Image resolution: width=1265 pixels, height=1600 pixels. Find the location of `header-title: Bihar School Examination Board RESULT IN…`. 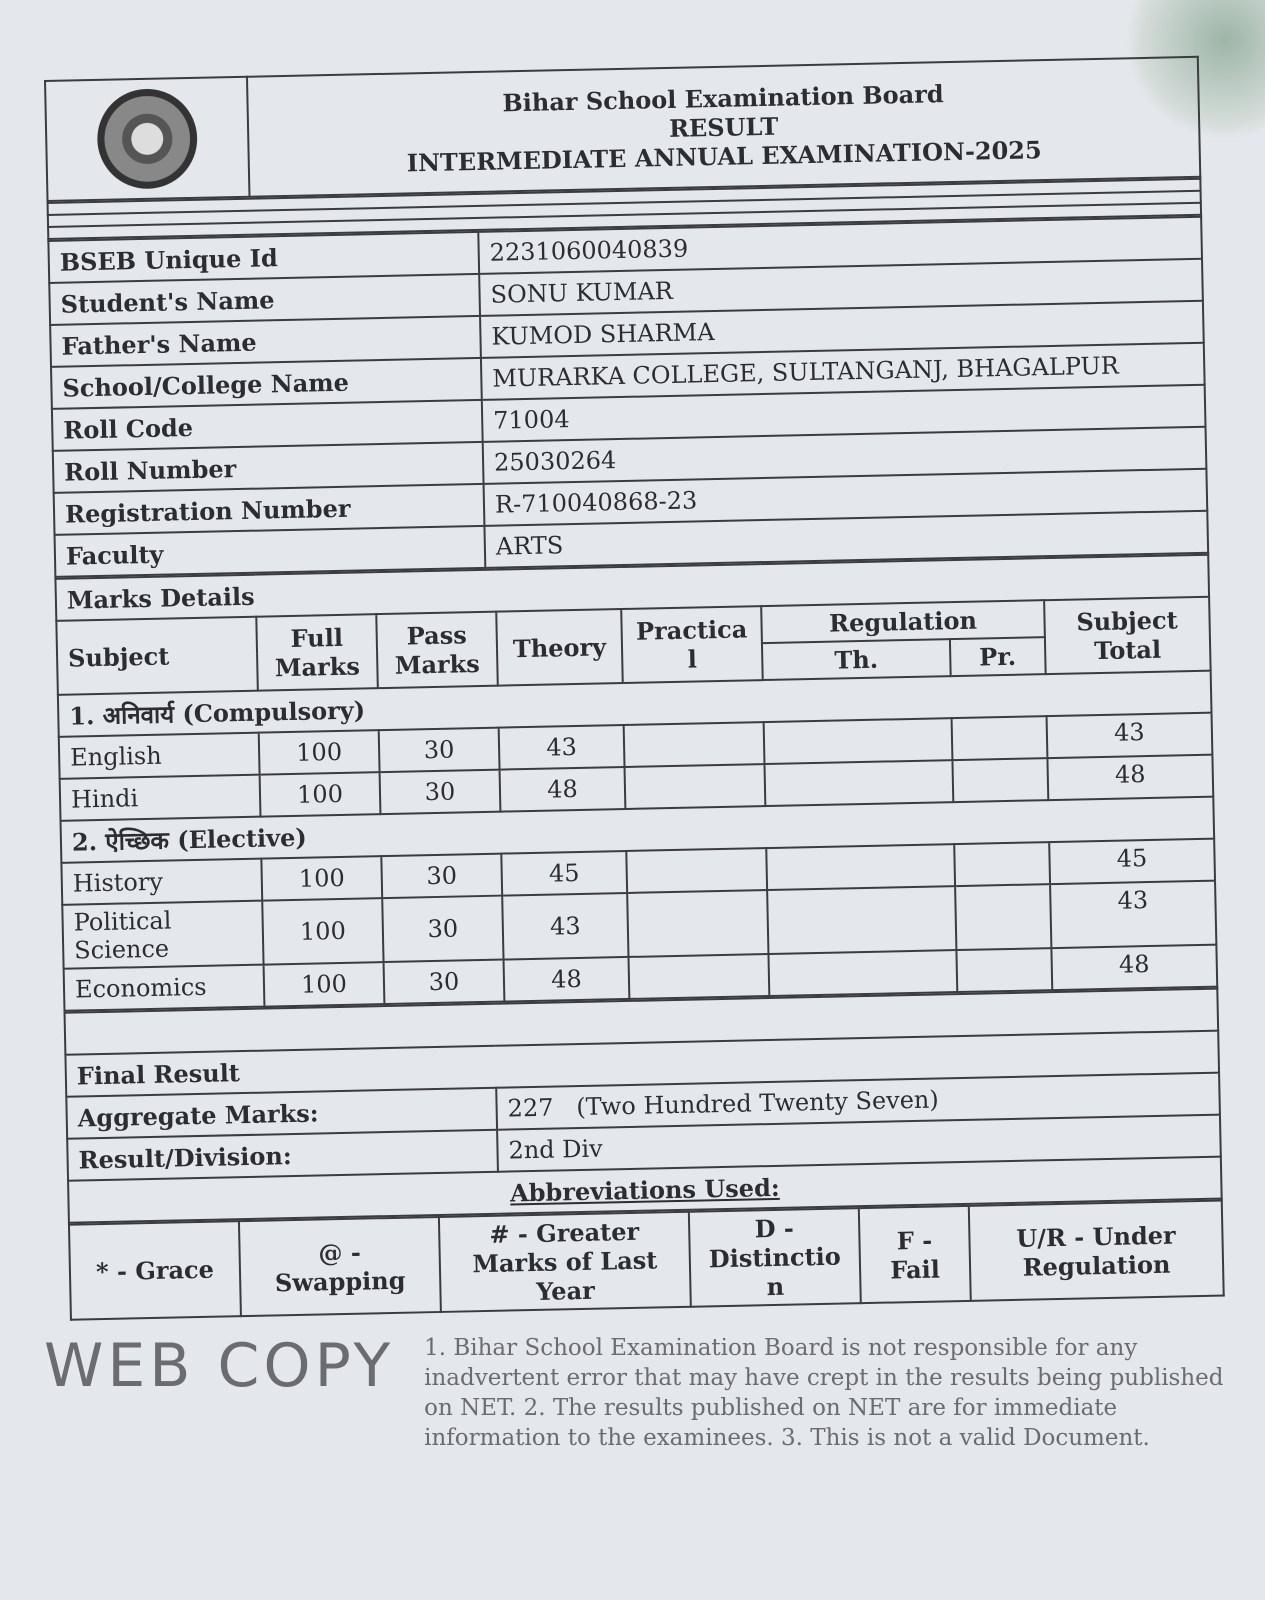

header-title: Bihar School Examination Board RESULT IN… is located at coordinates (723, 126).